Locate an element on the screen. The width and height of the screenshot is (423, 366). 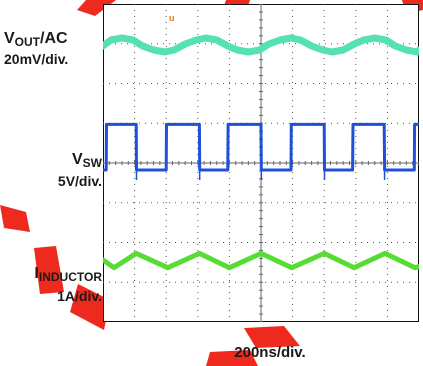
vout-scale-label: 20mV/div. is located at coordinates (36, 59).